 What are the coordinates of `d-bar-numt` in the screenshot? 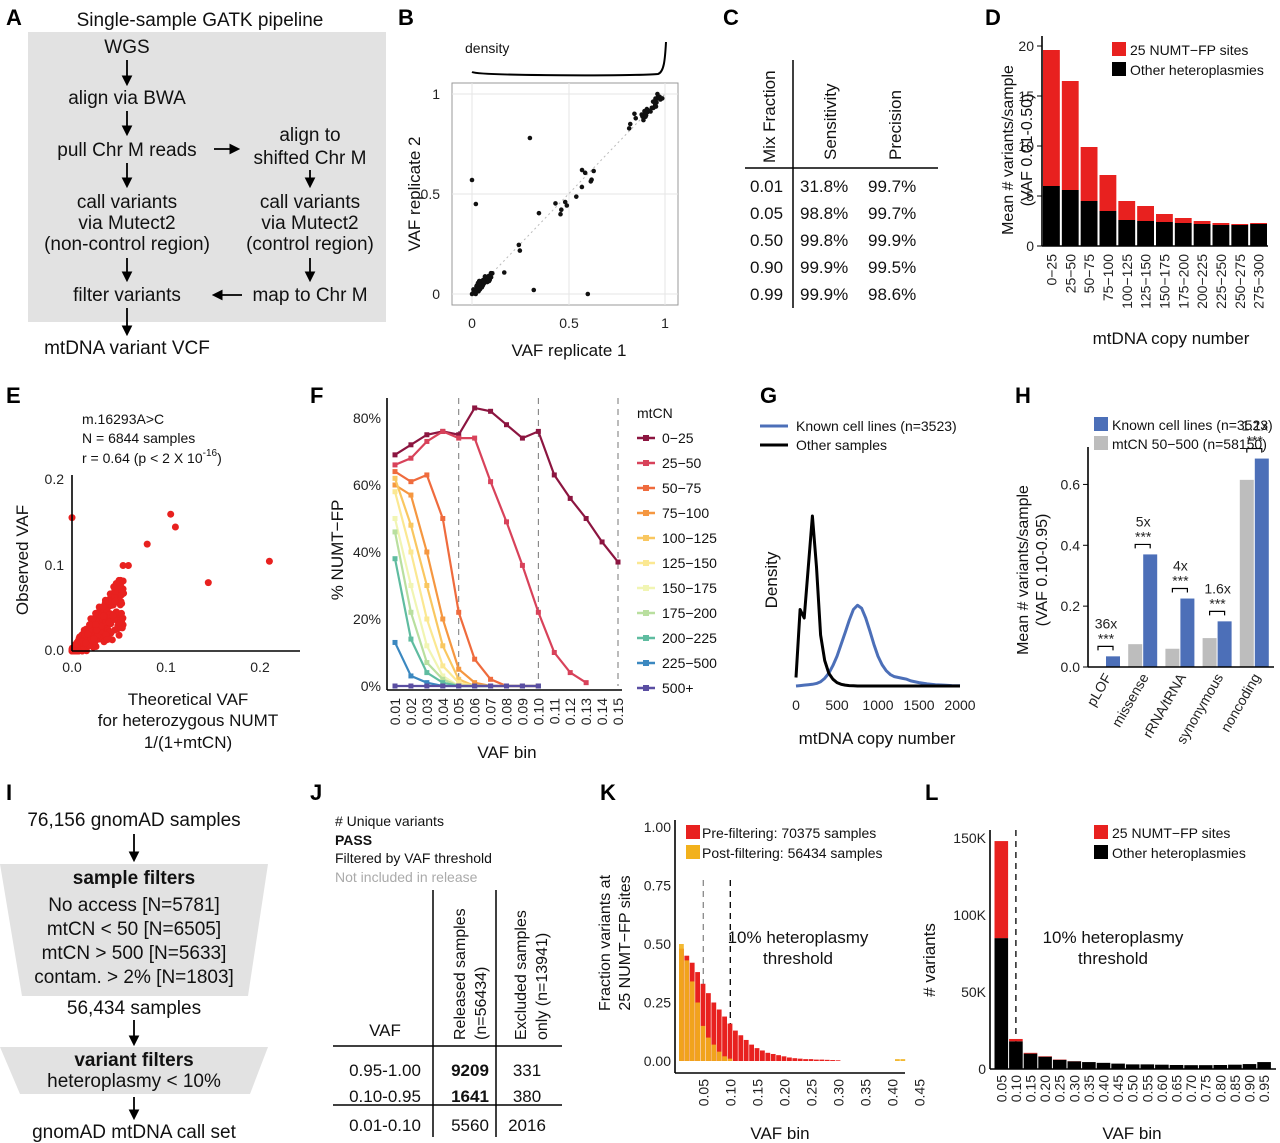 It's located at (1089, 174).